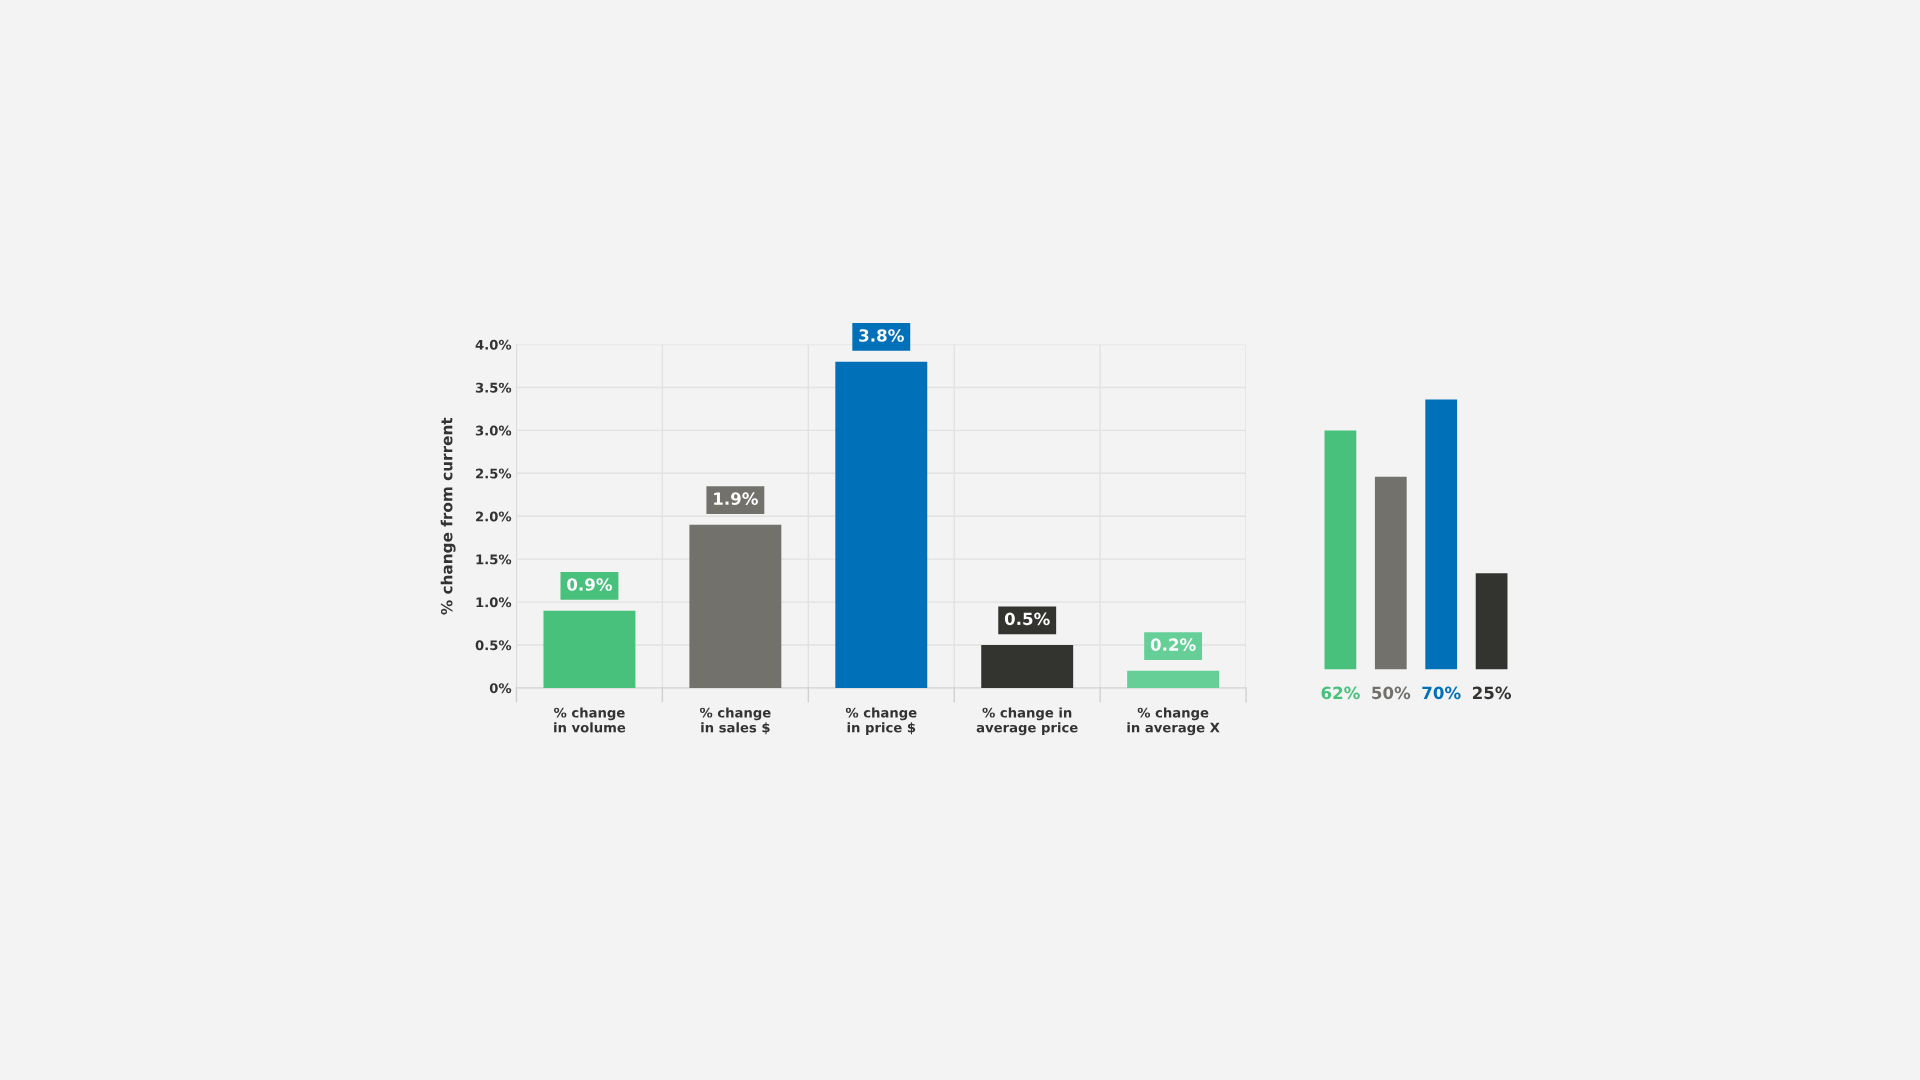 The height and width of the screenshot is (1080, 1920). I want to click on y-tick-label: 4.0%, so click(493, 344).